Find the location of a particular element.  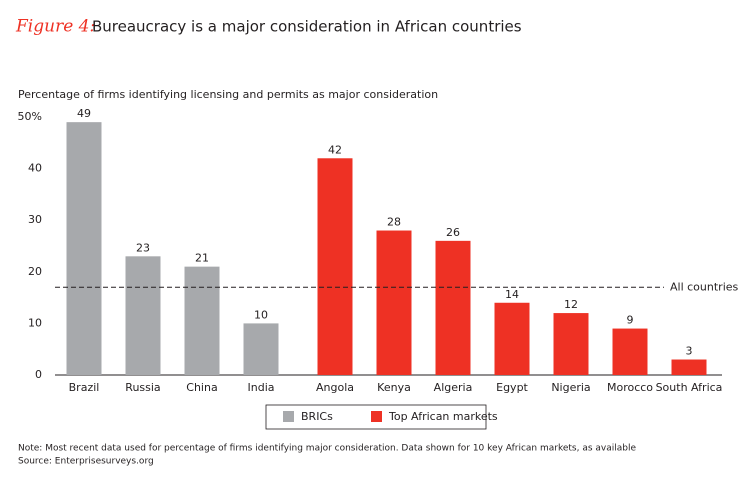

data-label: 9 is located at coordinates (630, 320).